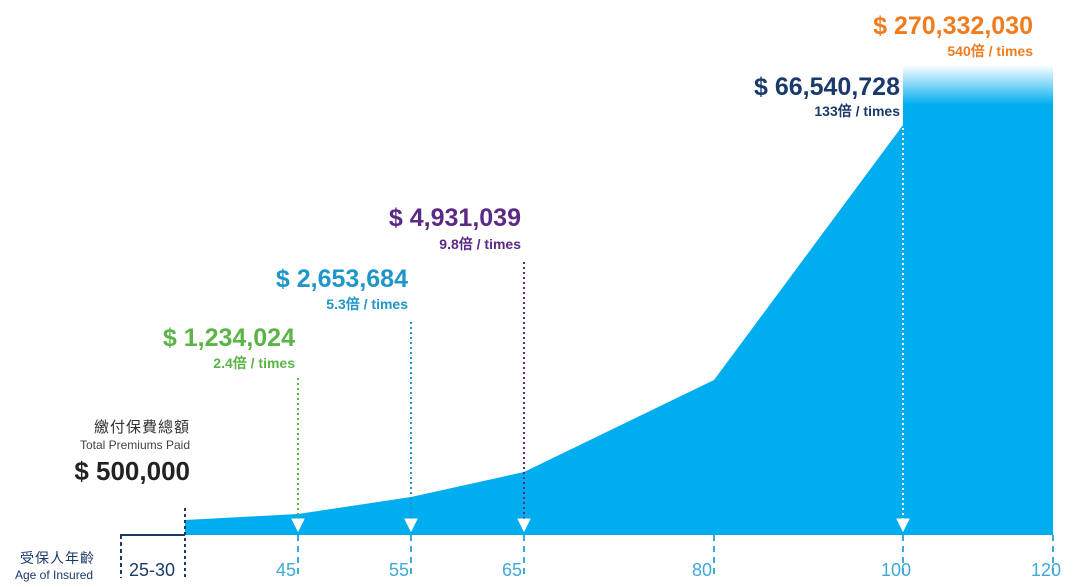 Image resolution: width=1080 pixels, height=587 pixels. What do you see at coordinates (57, 558) in the screenshot?
I see `age-axis-label-zh: 受保人年齡` at bounding box center [57, 558].